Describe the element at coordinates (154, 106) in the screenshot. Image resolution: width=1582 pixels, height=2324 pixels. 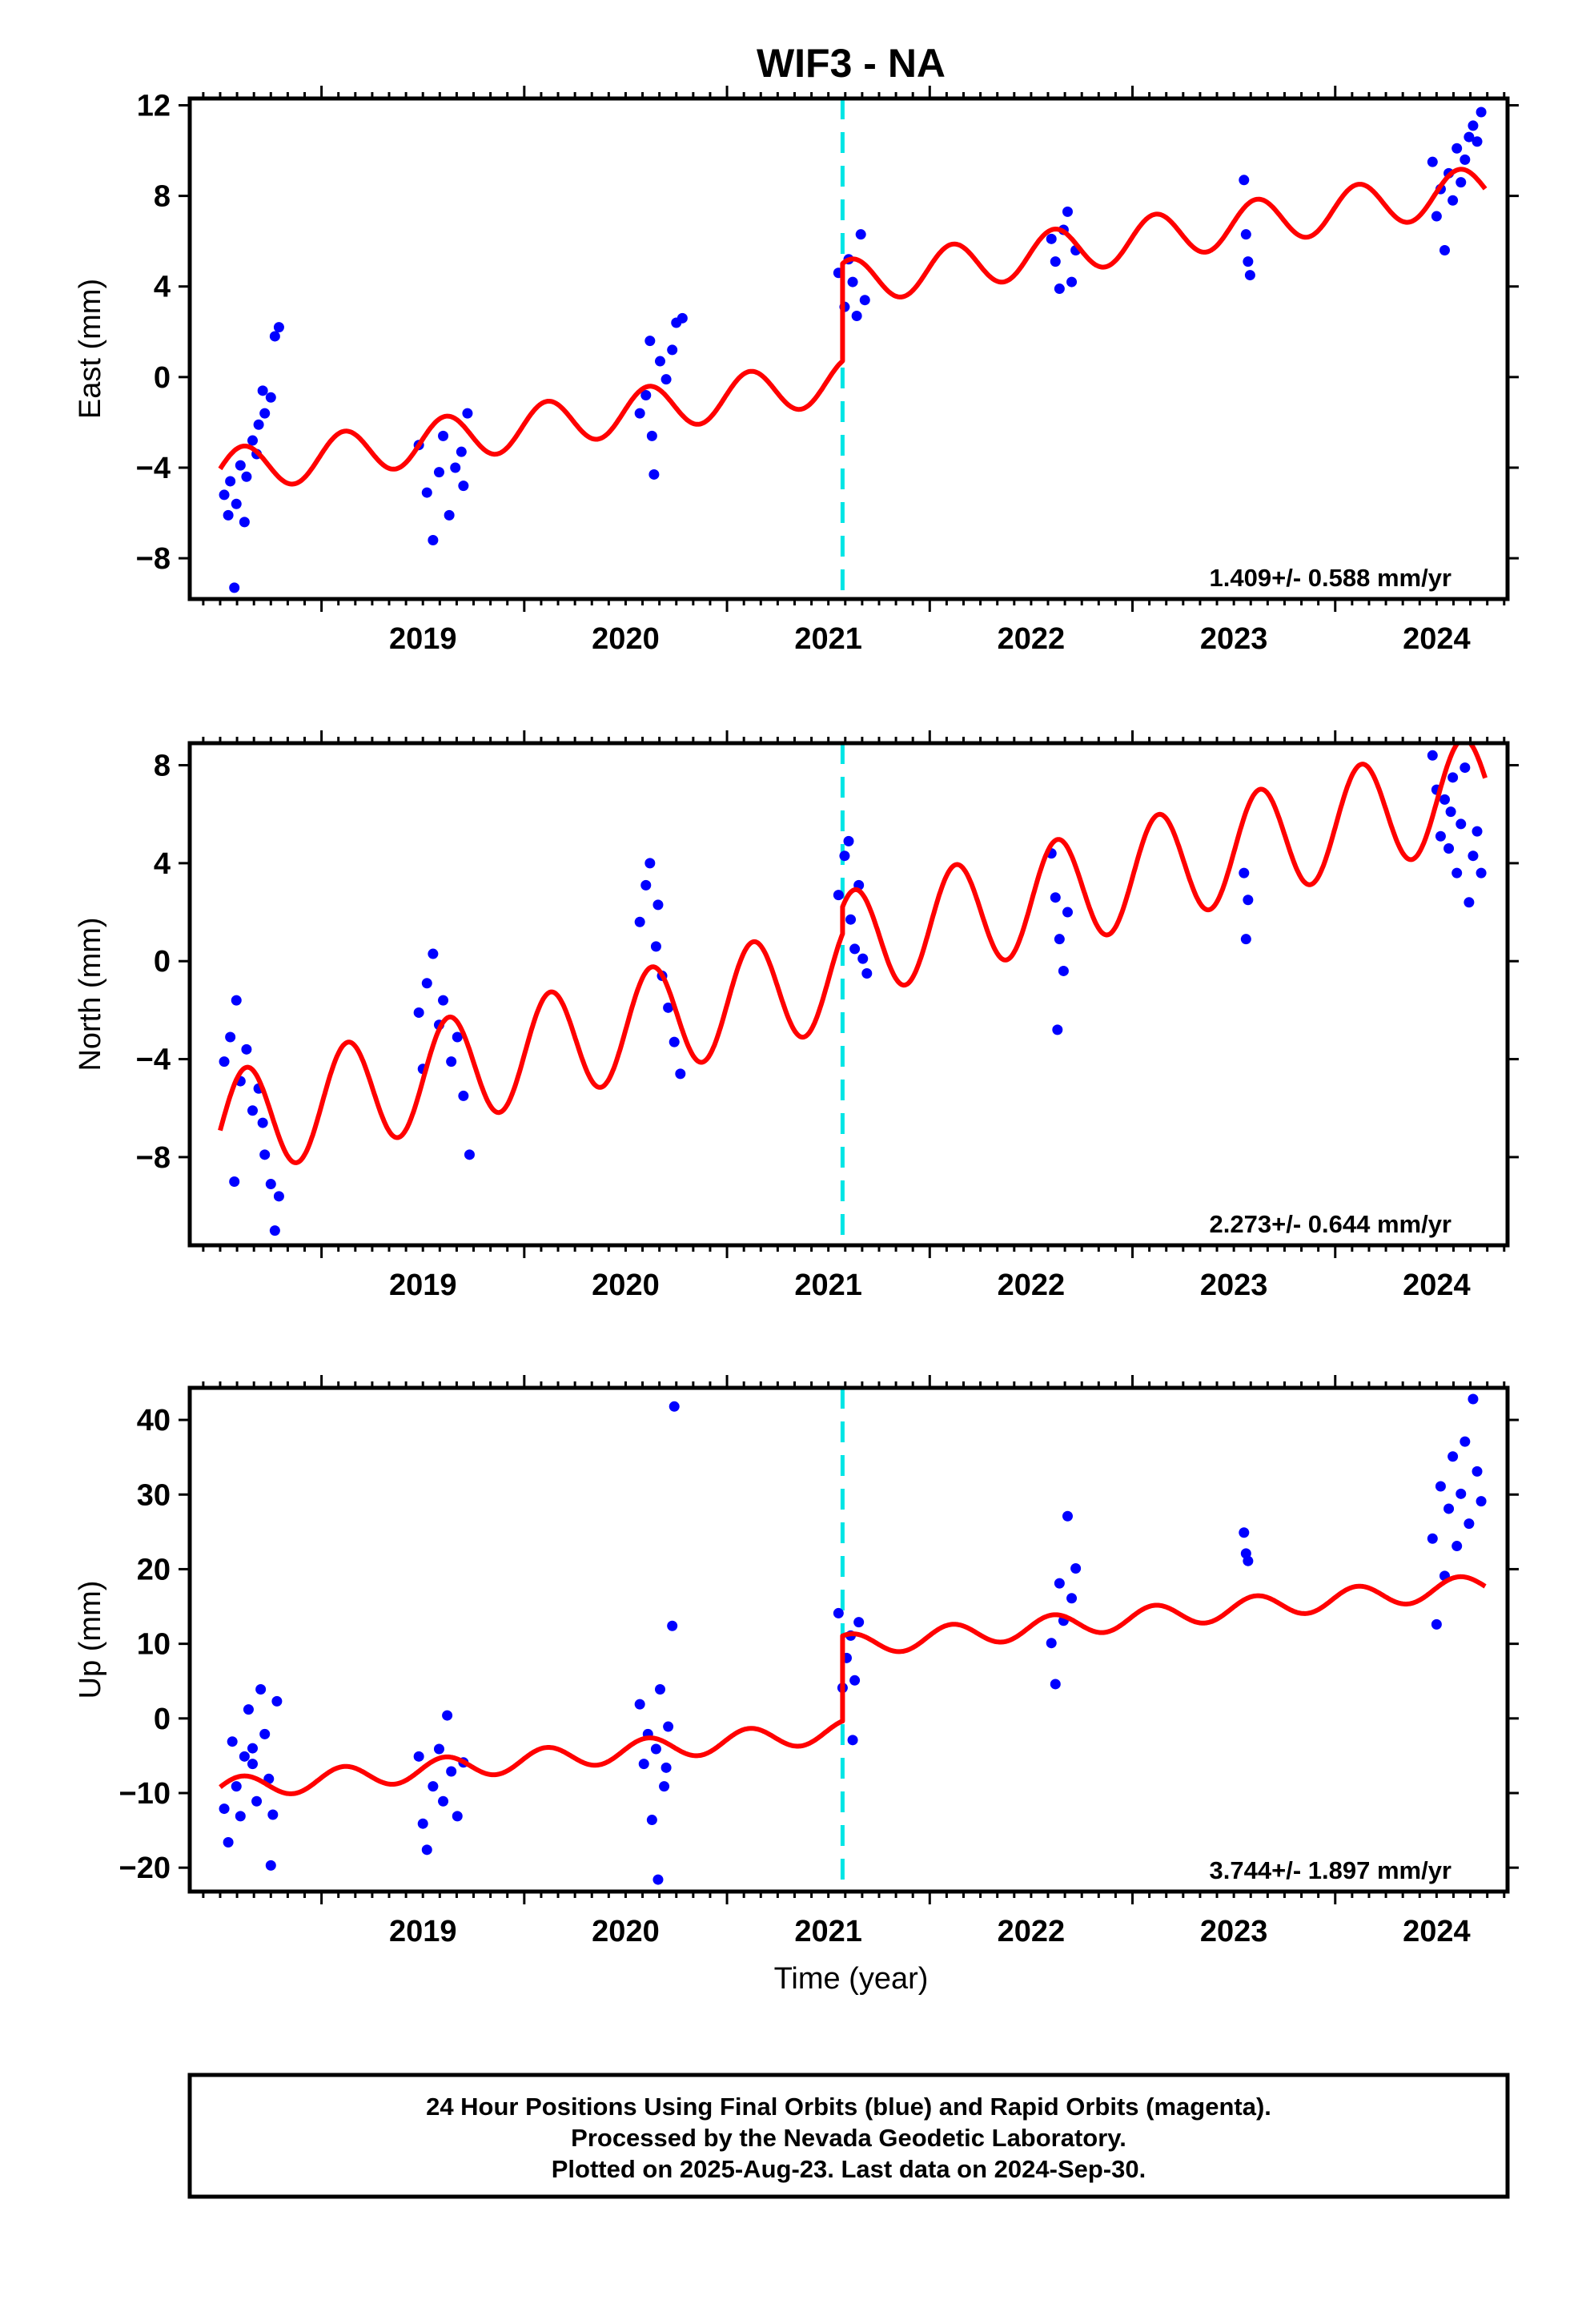
I see `y-tick-label: 12` at that location.